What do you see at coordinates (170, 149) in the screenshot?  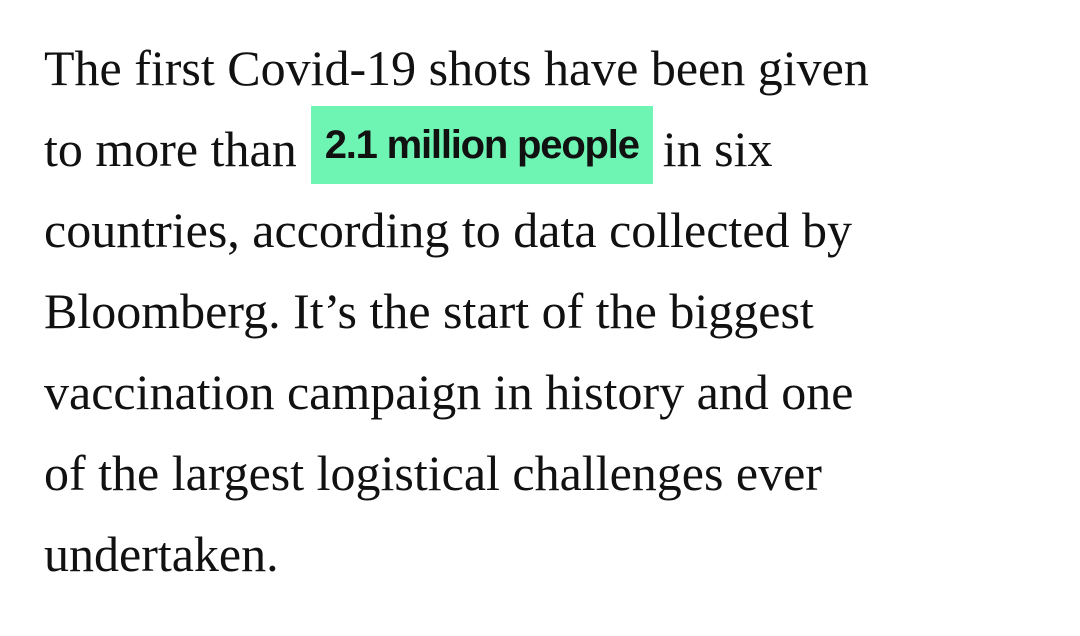 I see `text-segment: to more than` at bounding box center [170, 149].